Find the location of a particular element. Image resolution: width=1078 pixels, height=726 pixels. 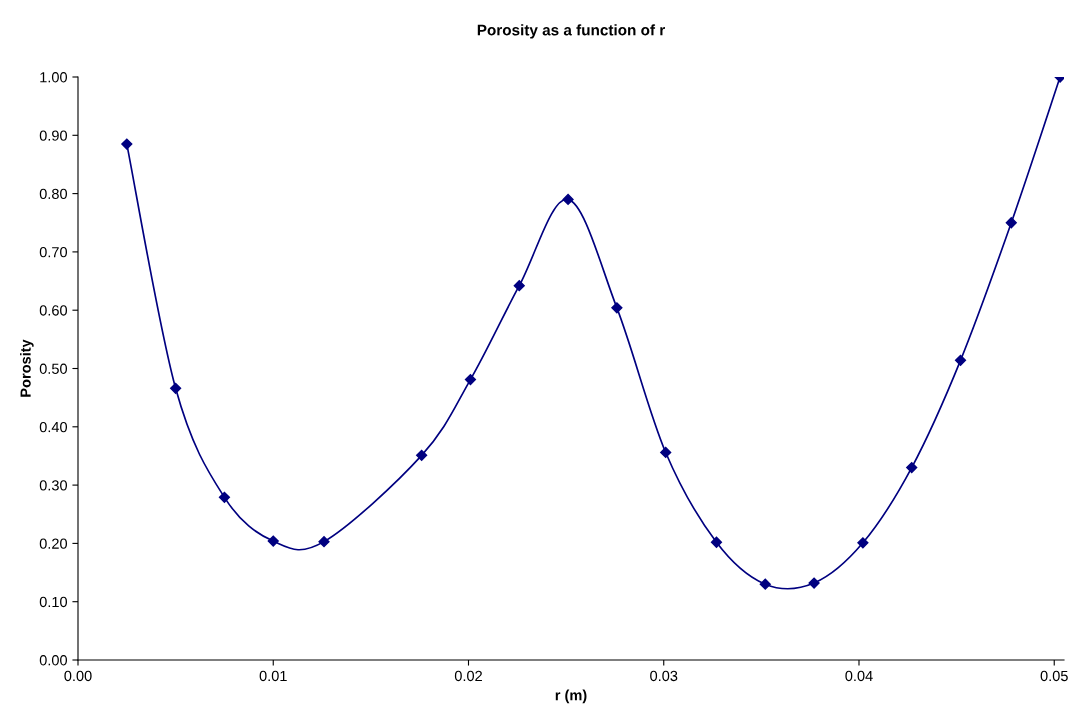

y-tick-label: 0.30 is located at coordinates (53, 485).